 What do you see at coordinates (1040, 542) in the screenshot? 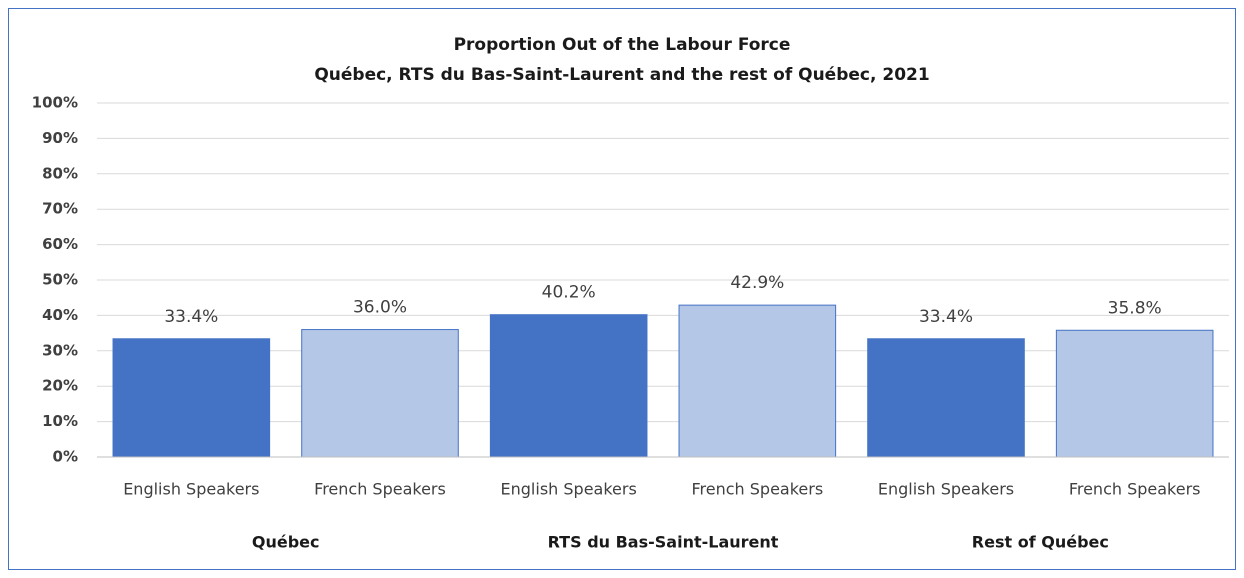
I see `group-label: Rest of Québec` at bounding box center [1040, 542].